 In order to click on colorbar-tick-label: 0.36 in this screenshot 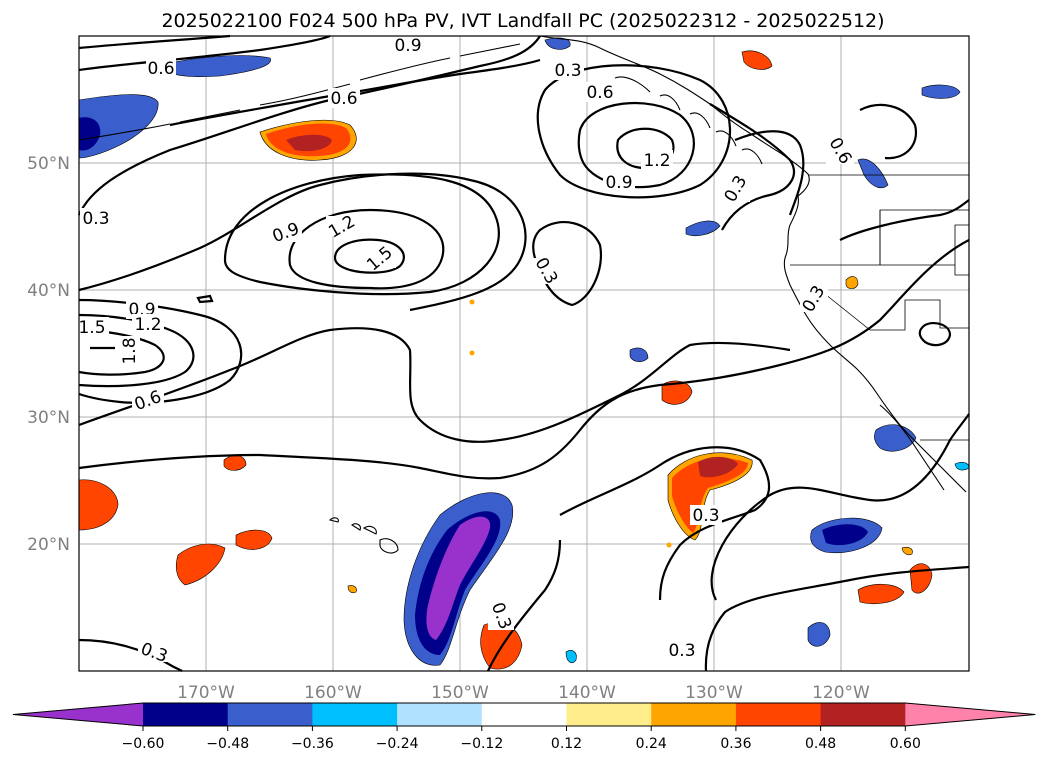, I will do `click(735, 744)`.